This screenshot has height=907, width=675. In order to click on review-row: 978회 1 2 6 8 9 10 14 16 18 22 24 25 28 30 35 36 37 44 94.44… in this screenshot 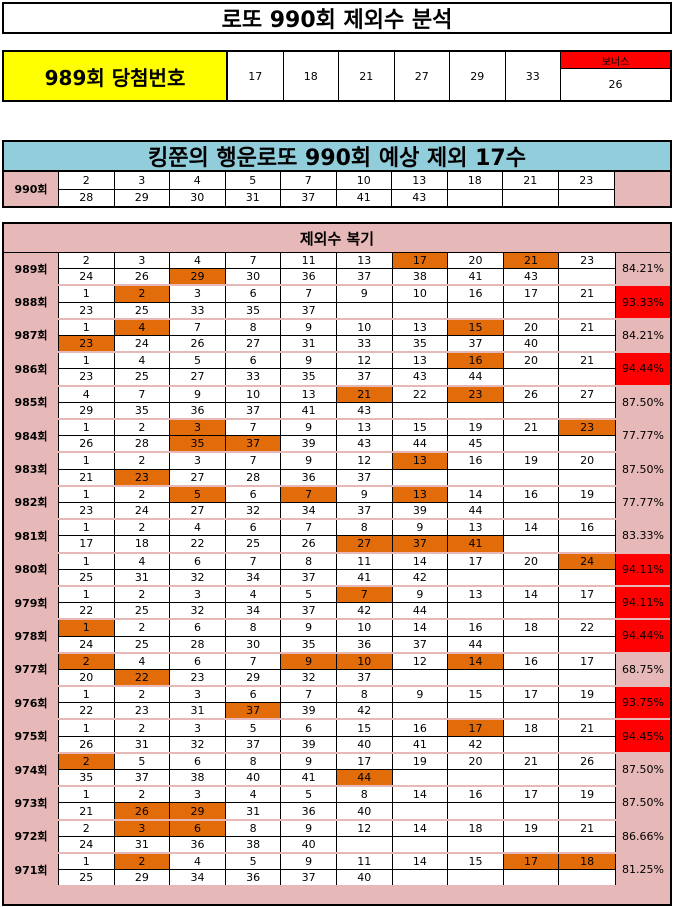, I will do `click(337, 637)`.